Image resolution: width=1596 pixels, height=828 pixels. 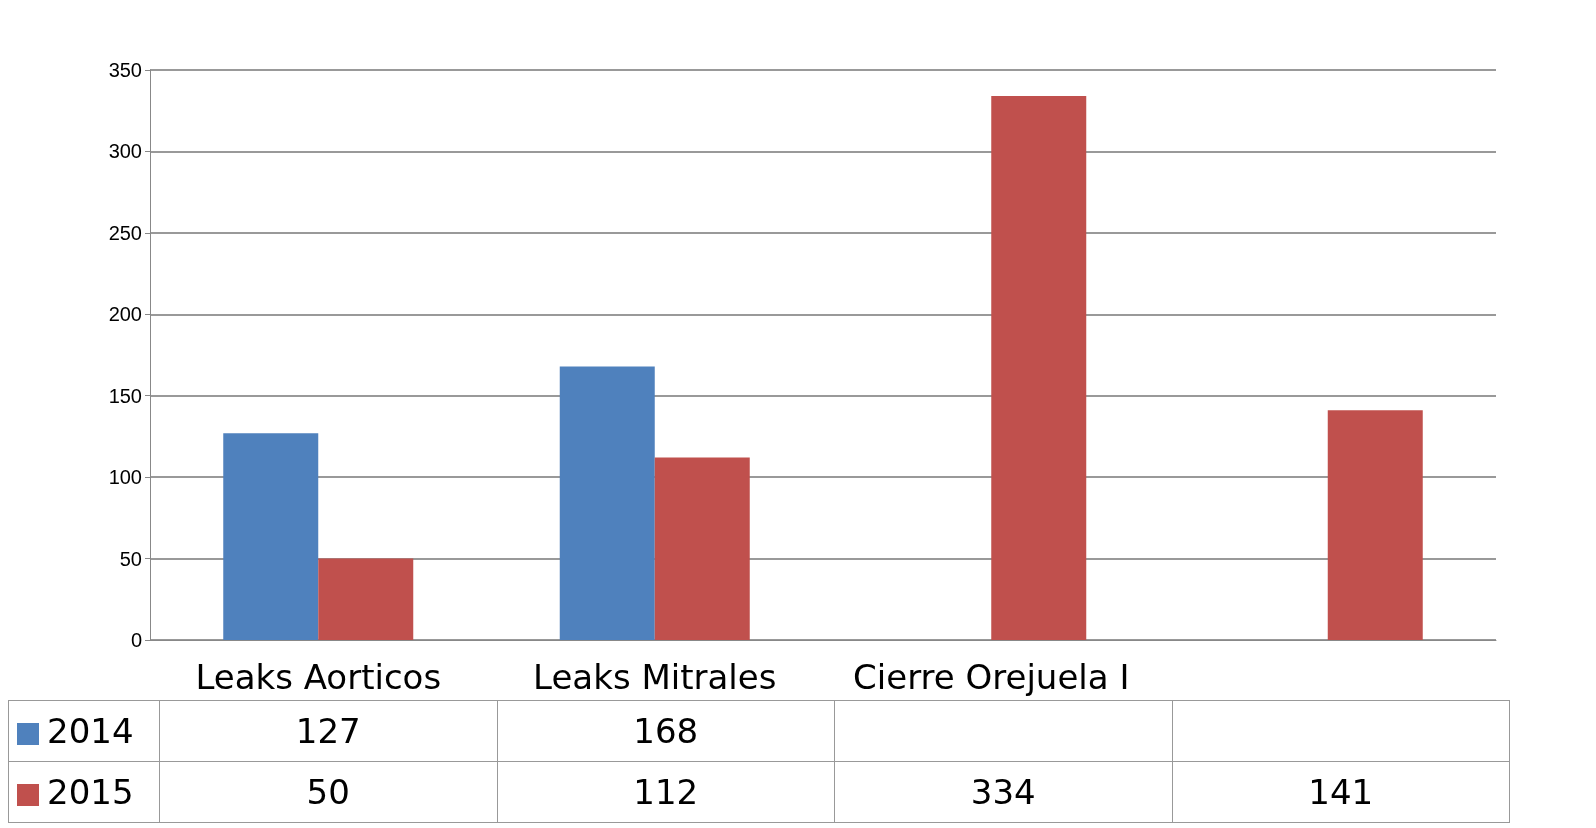 I want to click on data-label: 112, so click(x=666, y=792).